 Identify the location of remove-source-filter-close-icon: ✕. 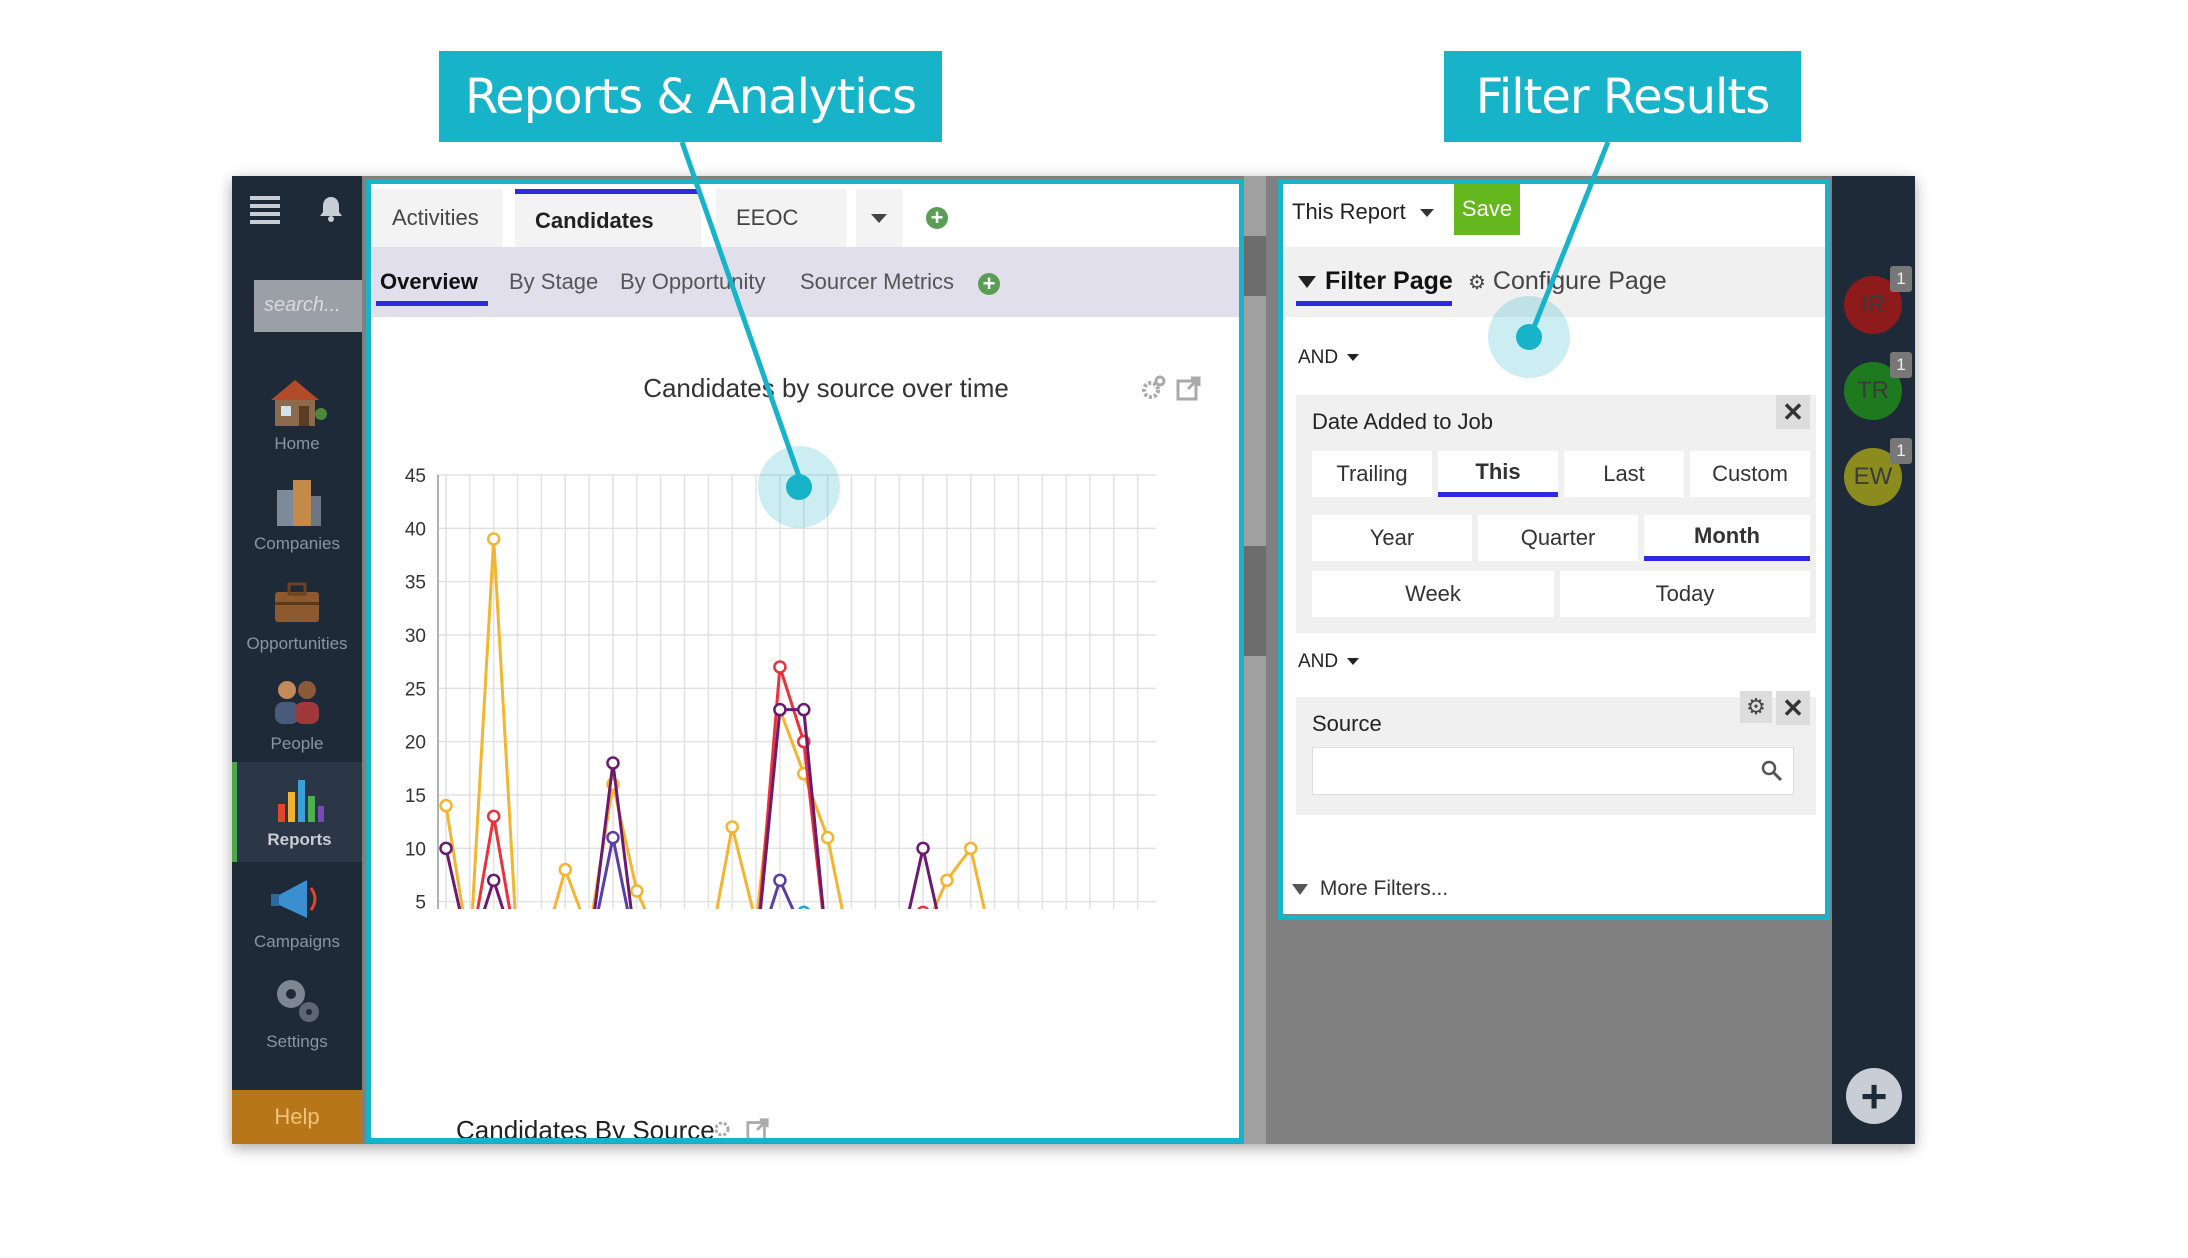
(1793, 708).